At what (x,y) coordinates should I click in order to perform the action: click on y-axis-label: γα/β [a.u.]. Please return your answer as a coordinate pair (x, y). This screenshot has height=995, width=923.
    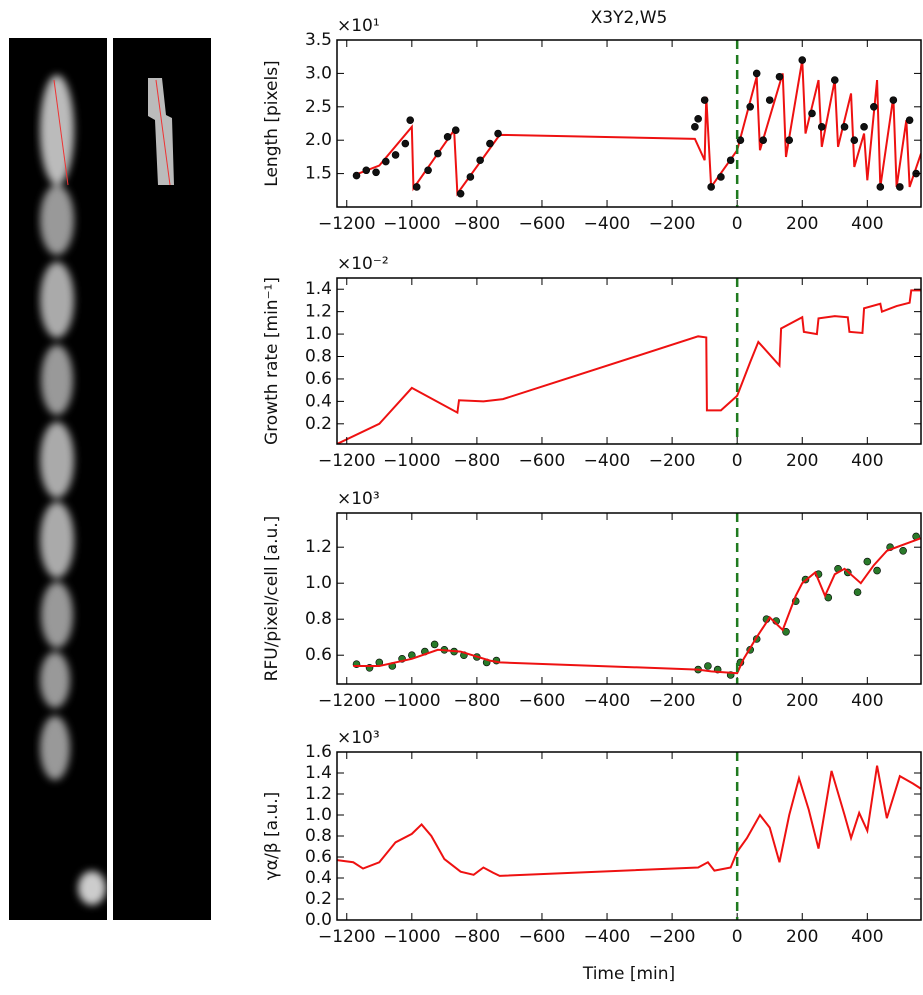
    Looking at the image, I should click on (272, 836).